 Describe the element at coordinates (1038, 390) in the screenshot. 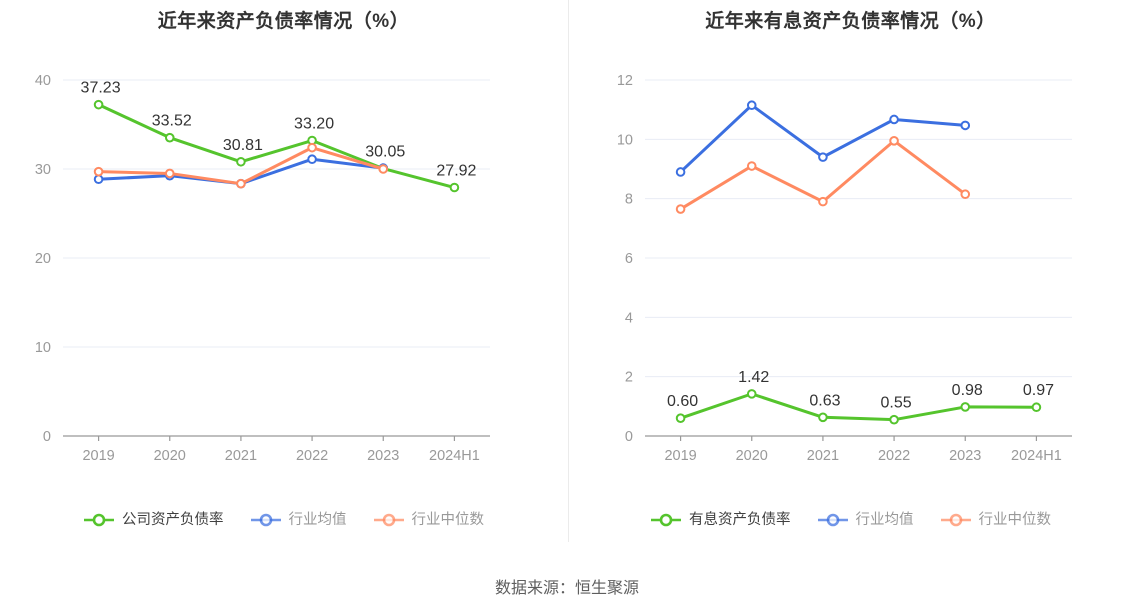

I see `svg-text: 0.97` at that location.